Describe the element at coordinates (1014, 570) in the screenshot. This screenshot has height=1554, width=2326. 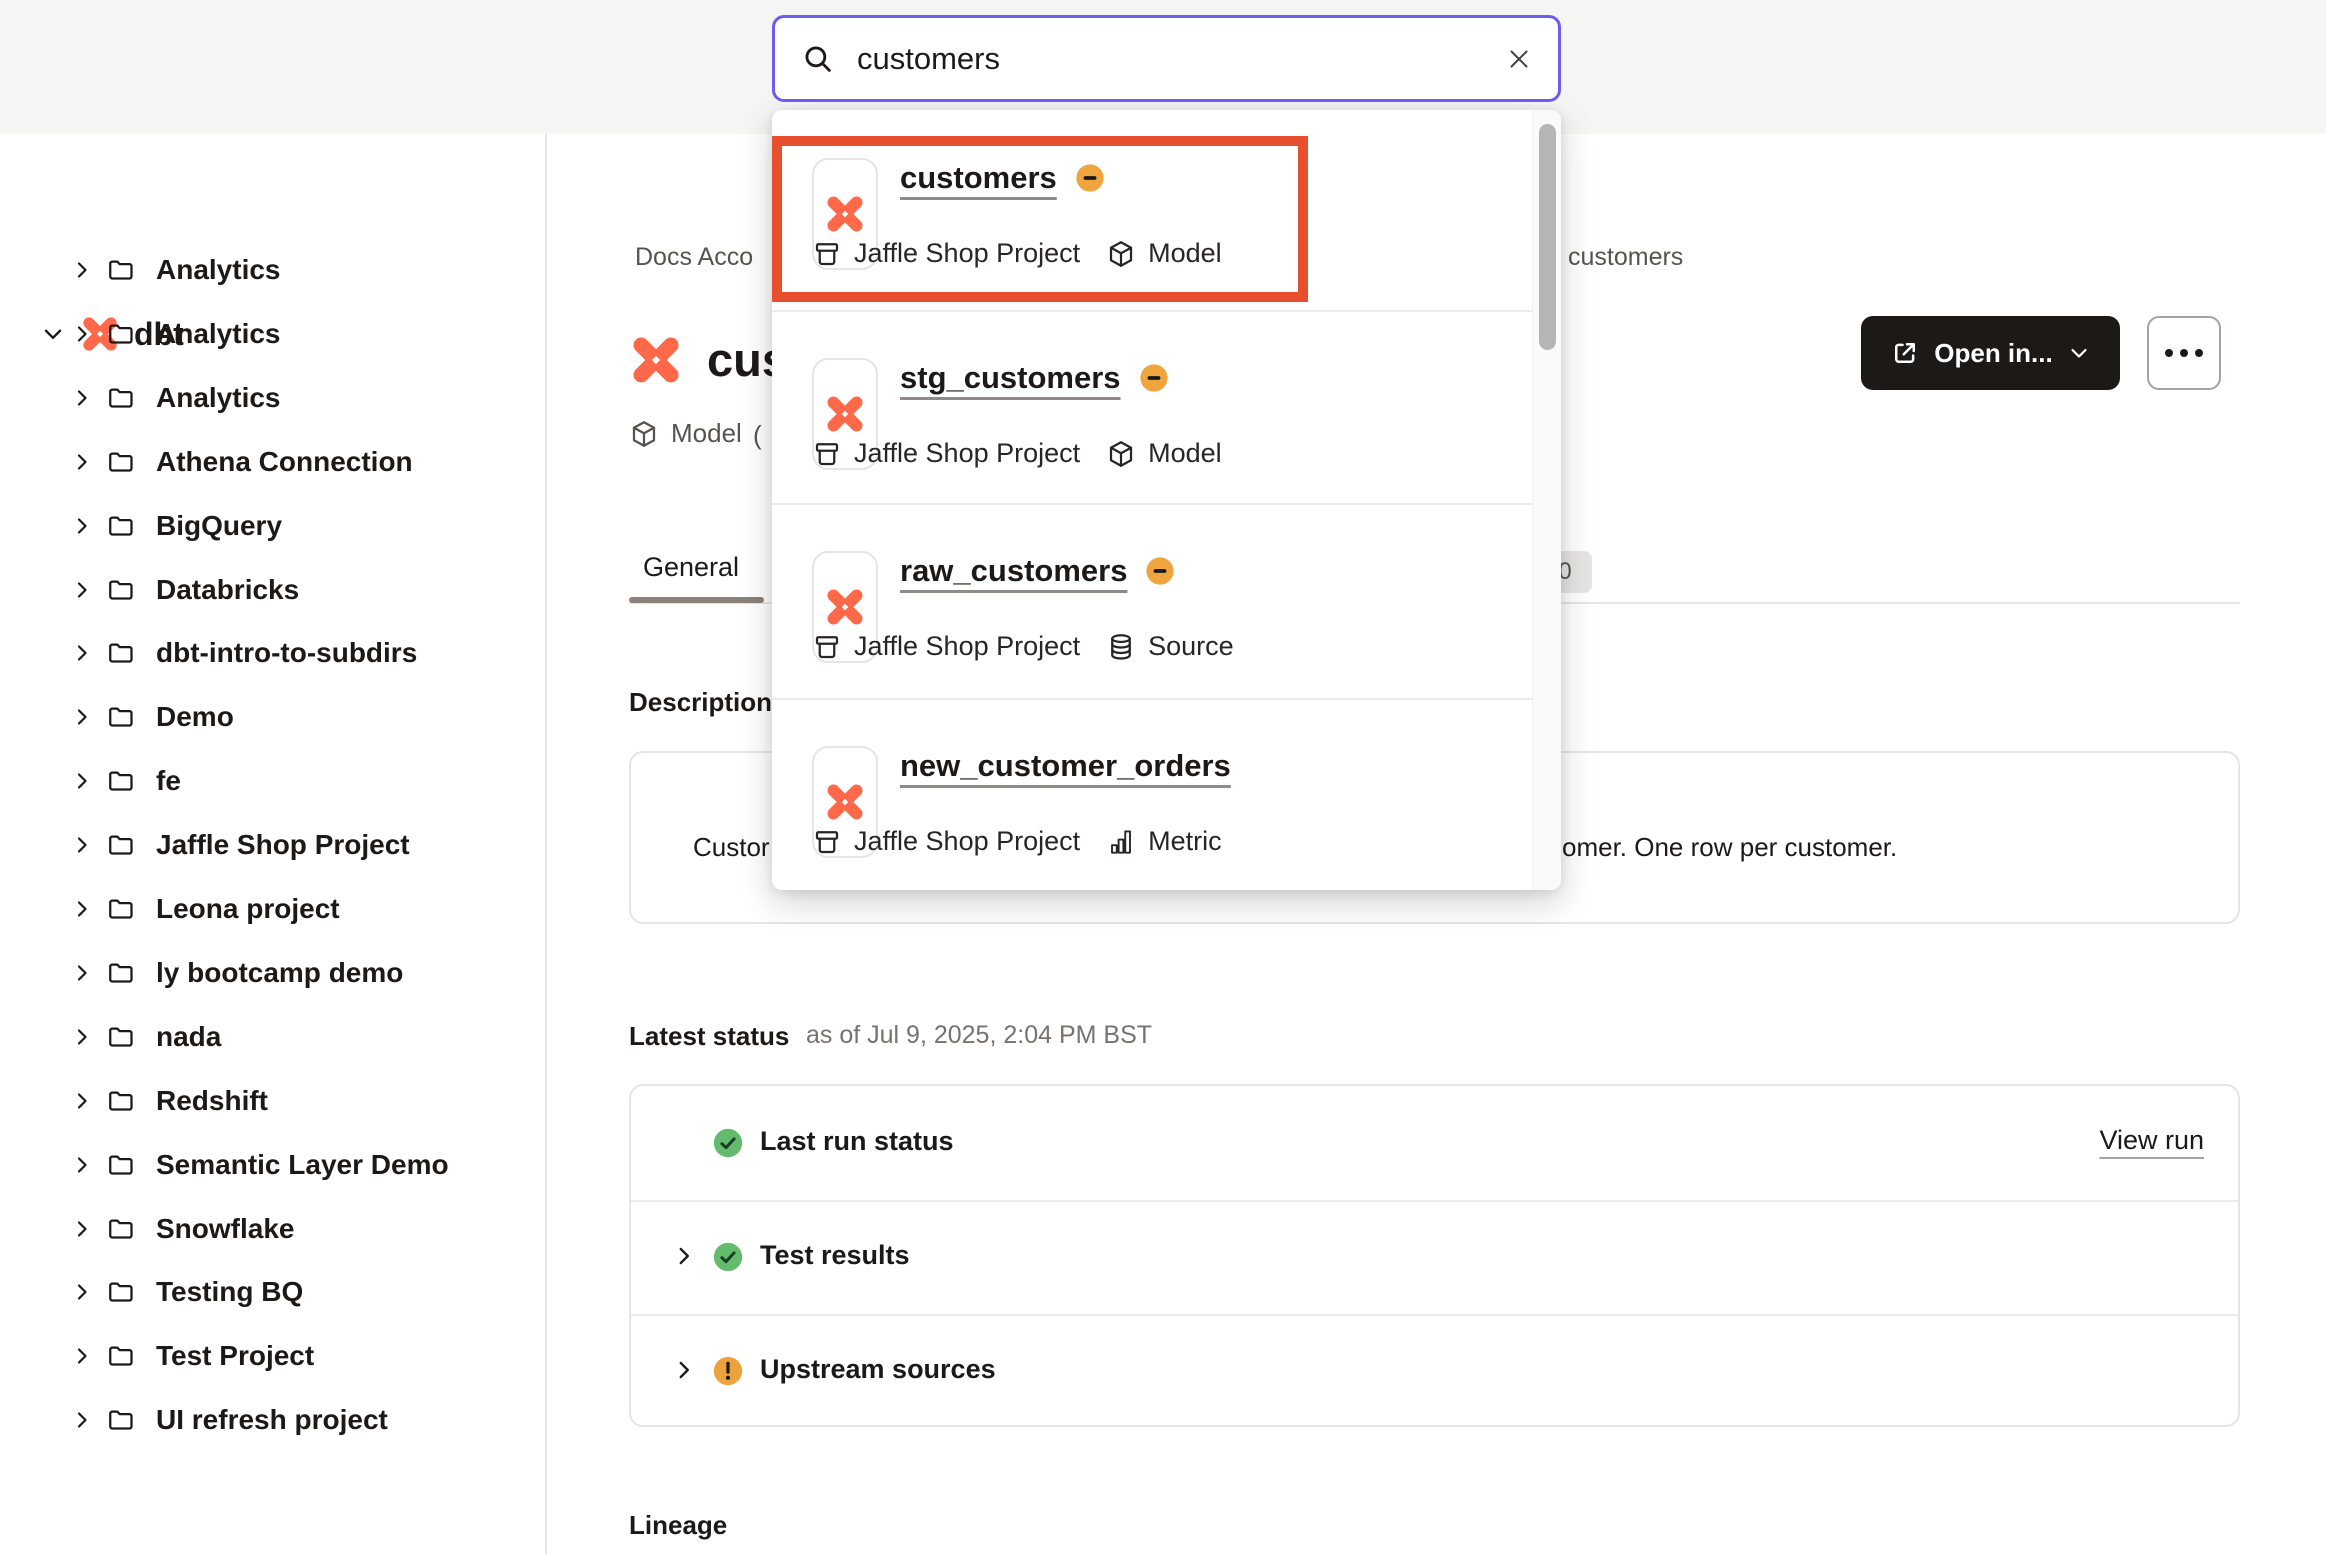
I see `result-name-link: raw_customers` at that location.